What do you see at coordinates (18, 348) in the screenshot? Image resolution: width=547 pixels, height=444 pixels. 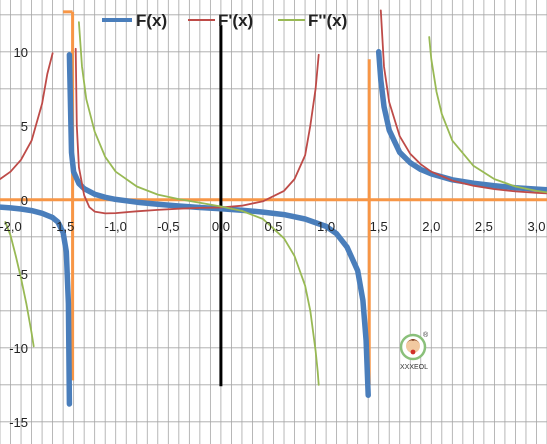 I see `y-tick-label: -10` at bounding box center [18, 348].